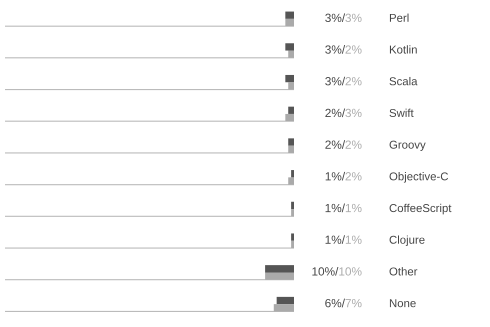 The width and height of the screenshot is (490, 327). I want to click on y-tick-label: Scala, so click(404, 81).